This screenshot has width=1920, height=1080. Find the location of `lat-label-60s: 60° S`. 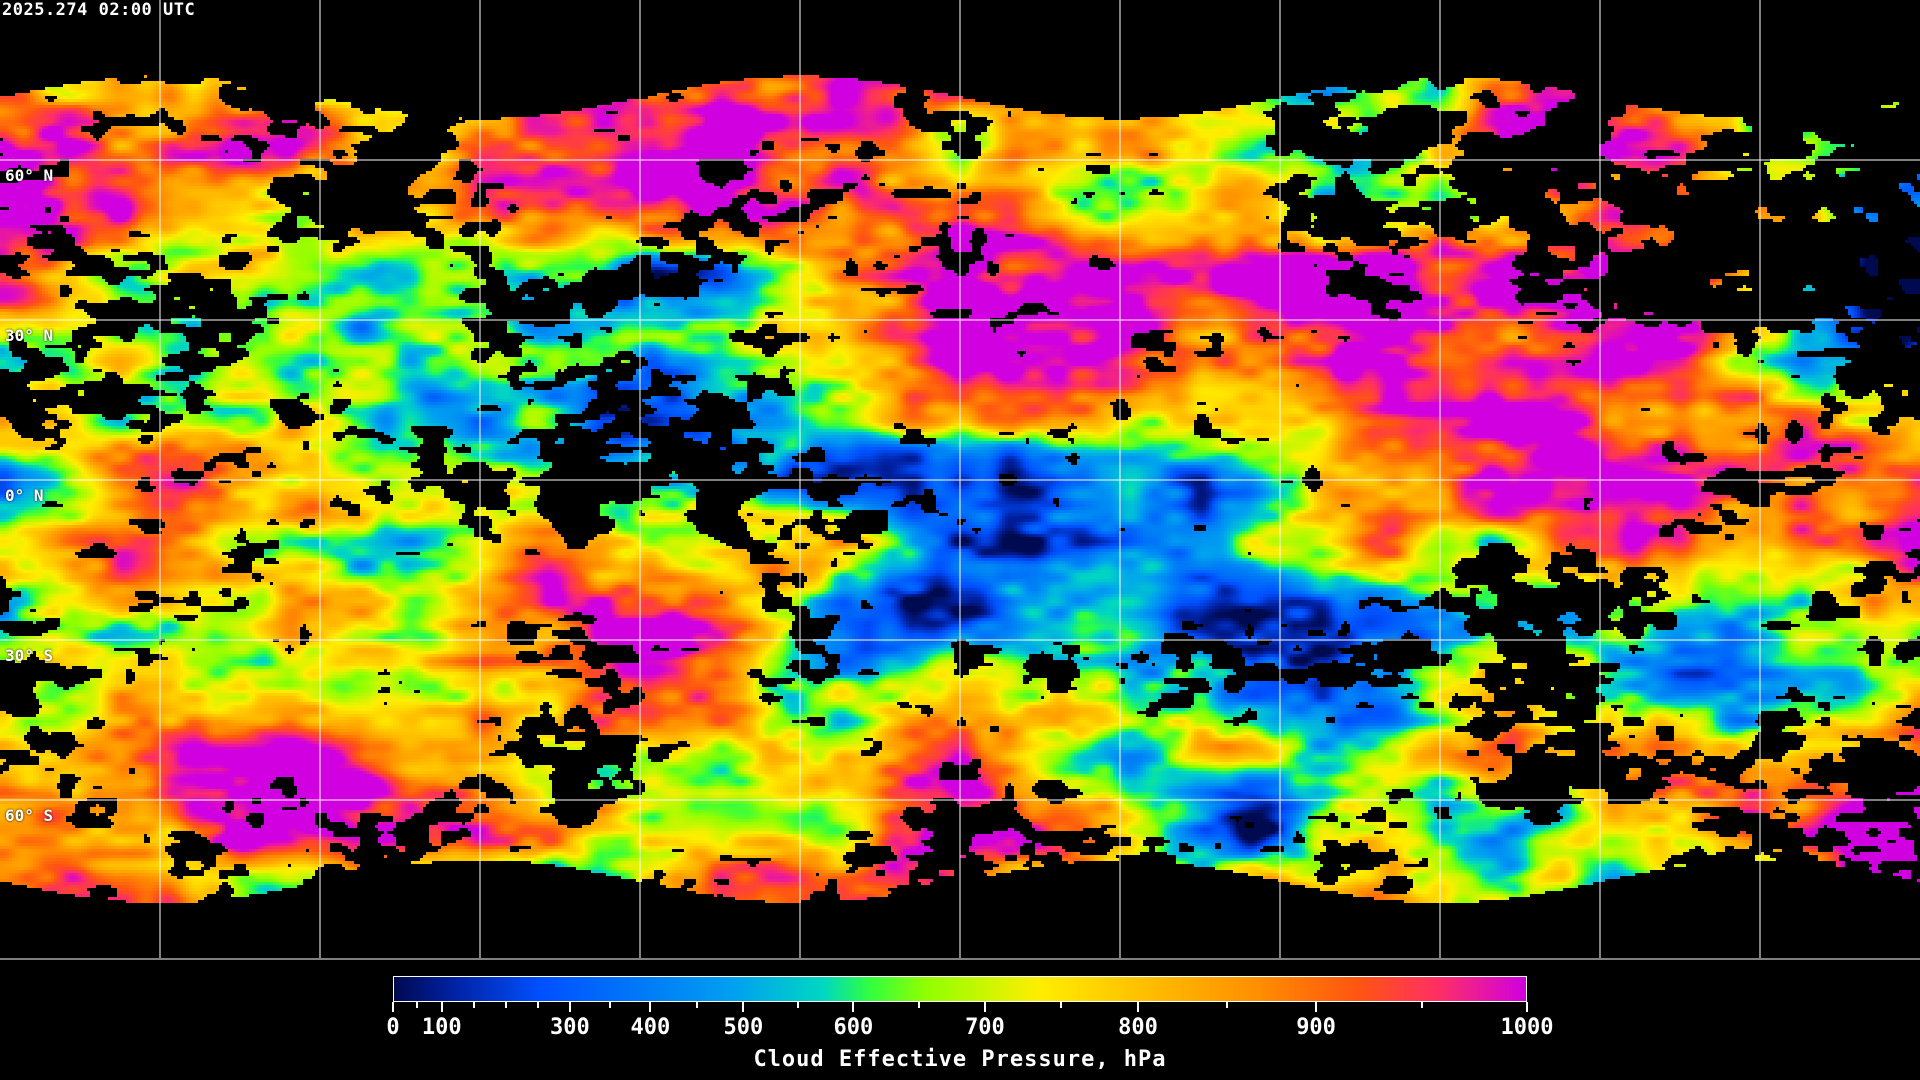

lat-label-60s: 60° S is located at coordinates (29, 815).